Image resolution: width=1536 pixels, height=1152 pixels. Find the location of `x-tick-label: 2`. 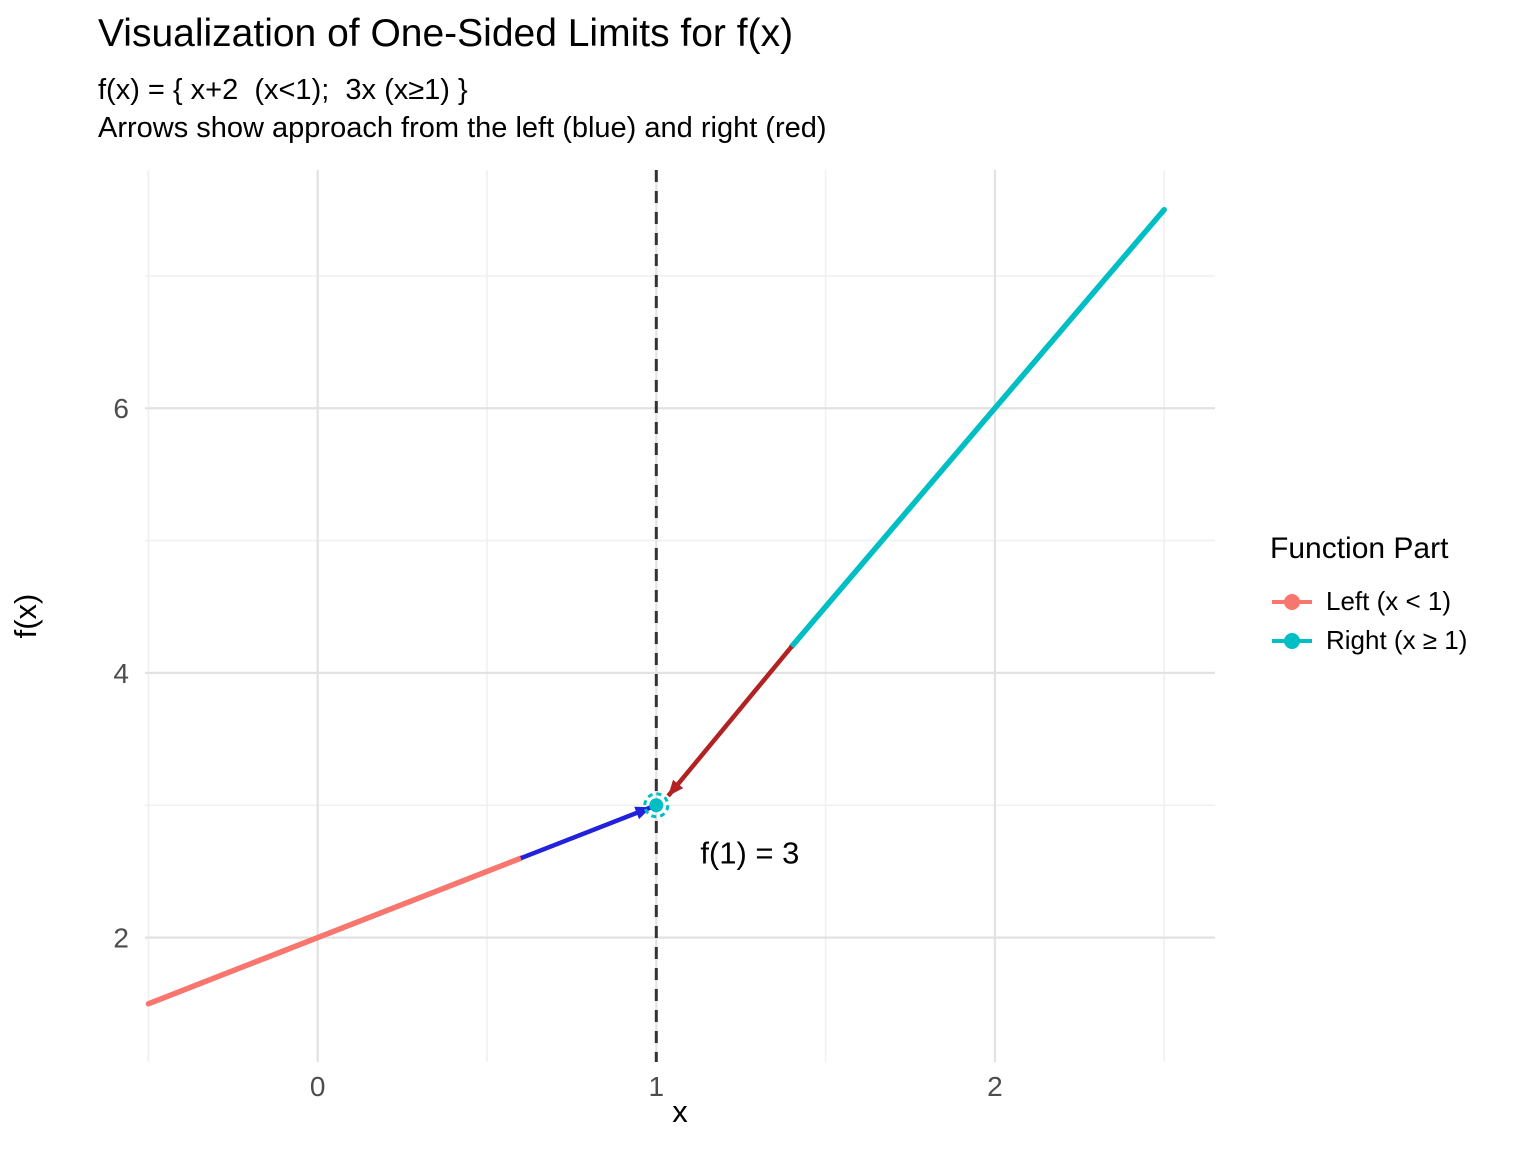

x-tick-label: 2 is located at coordinates (995, 1086).